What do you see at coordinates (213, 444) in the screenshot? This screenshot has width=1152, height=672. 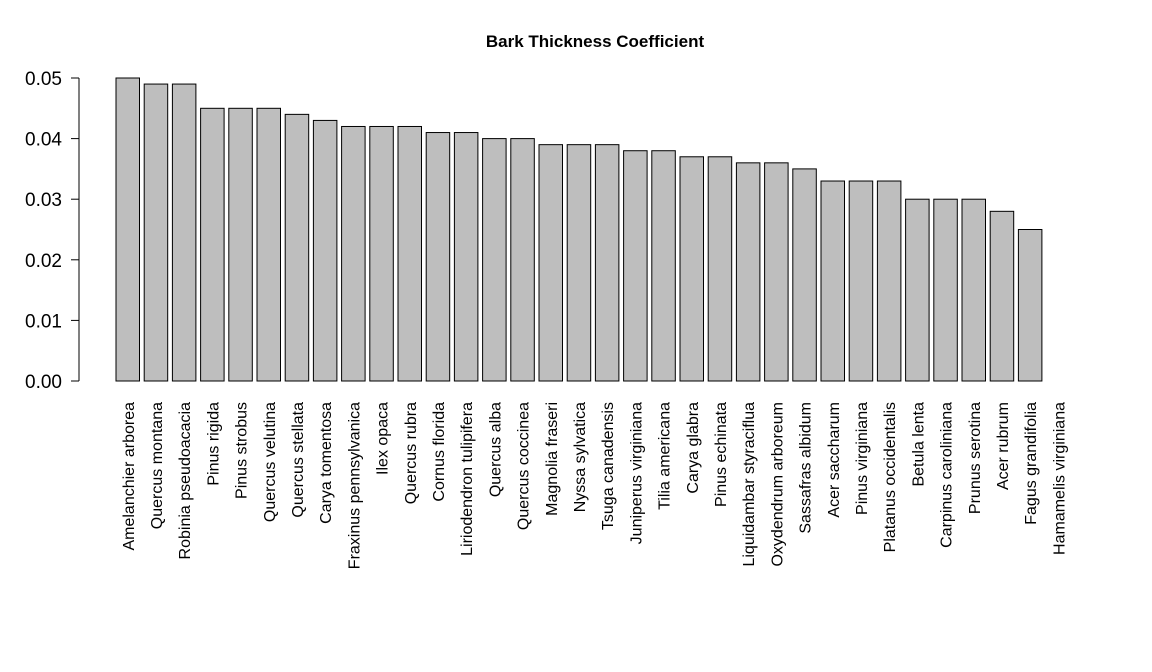 I see `x-tick-label: Pinus rigida` at bounding box center [213, 444].